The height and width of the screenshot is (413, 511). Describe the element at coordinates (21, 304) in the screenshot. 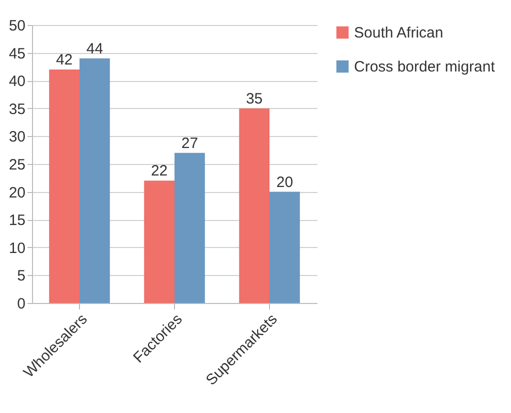

I see `y-tick-label: 0` at that location.